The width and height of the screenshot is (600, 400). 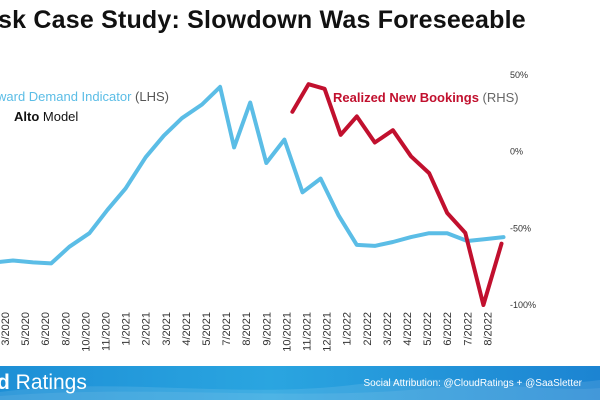 What do you see at coordinates (167, 329) in the screenshot?
I see `x-axis-tick-label: 3/2021` at bounding box center [167, 329].